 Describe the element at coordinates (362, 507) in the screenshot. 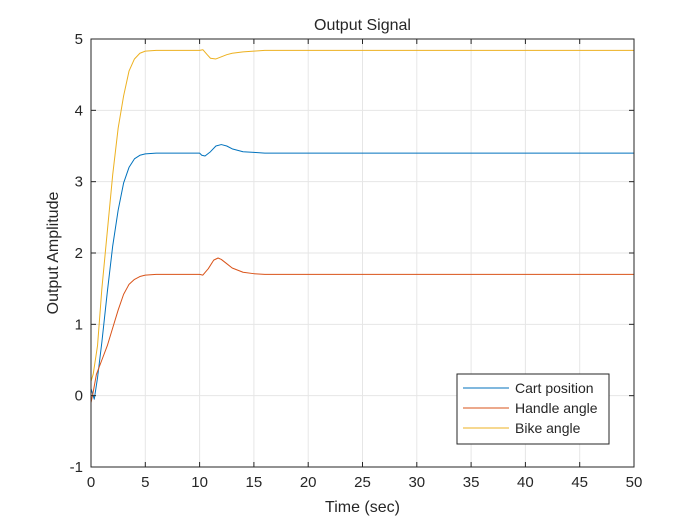

I see `x-axis-label: Time (sec)` at that location.